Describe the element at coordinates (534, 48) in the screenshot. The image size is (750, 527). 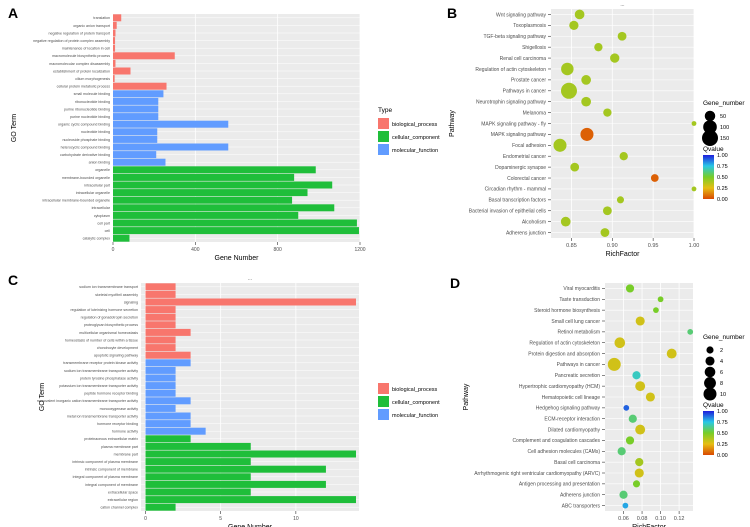
I see `y-tick-label-B-3: Shigellosis` at that location.